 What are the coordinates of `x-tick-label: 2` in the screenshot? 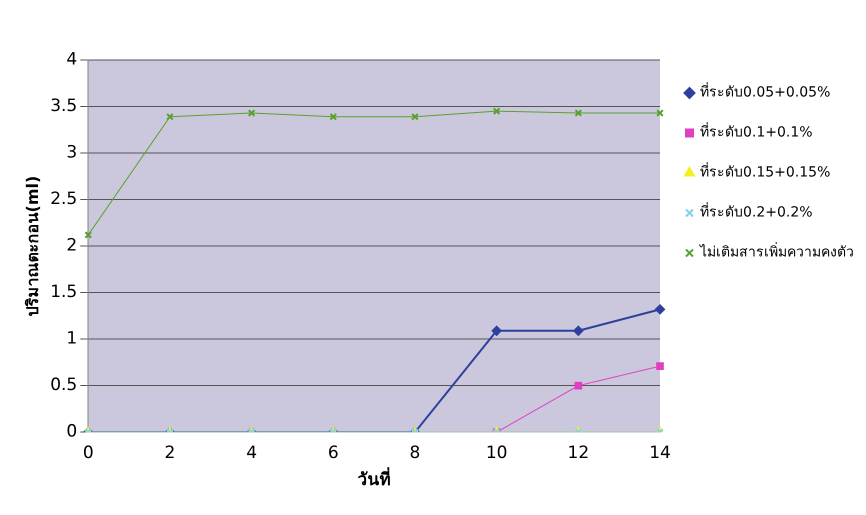 It's located at (170, 452).